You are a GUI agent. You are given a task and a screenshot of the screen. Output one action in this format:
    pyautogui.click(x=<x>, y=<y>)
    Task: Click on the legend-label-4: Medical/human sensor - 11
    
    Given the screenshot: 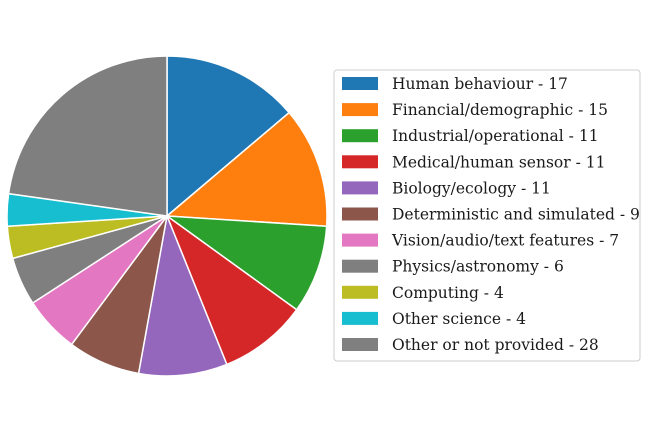 What is the action you would take?
    pyautogui.click(x=498, y=162)
    